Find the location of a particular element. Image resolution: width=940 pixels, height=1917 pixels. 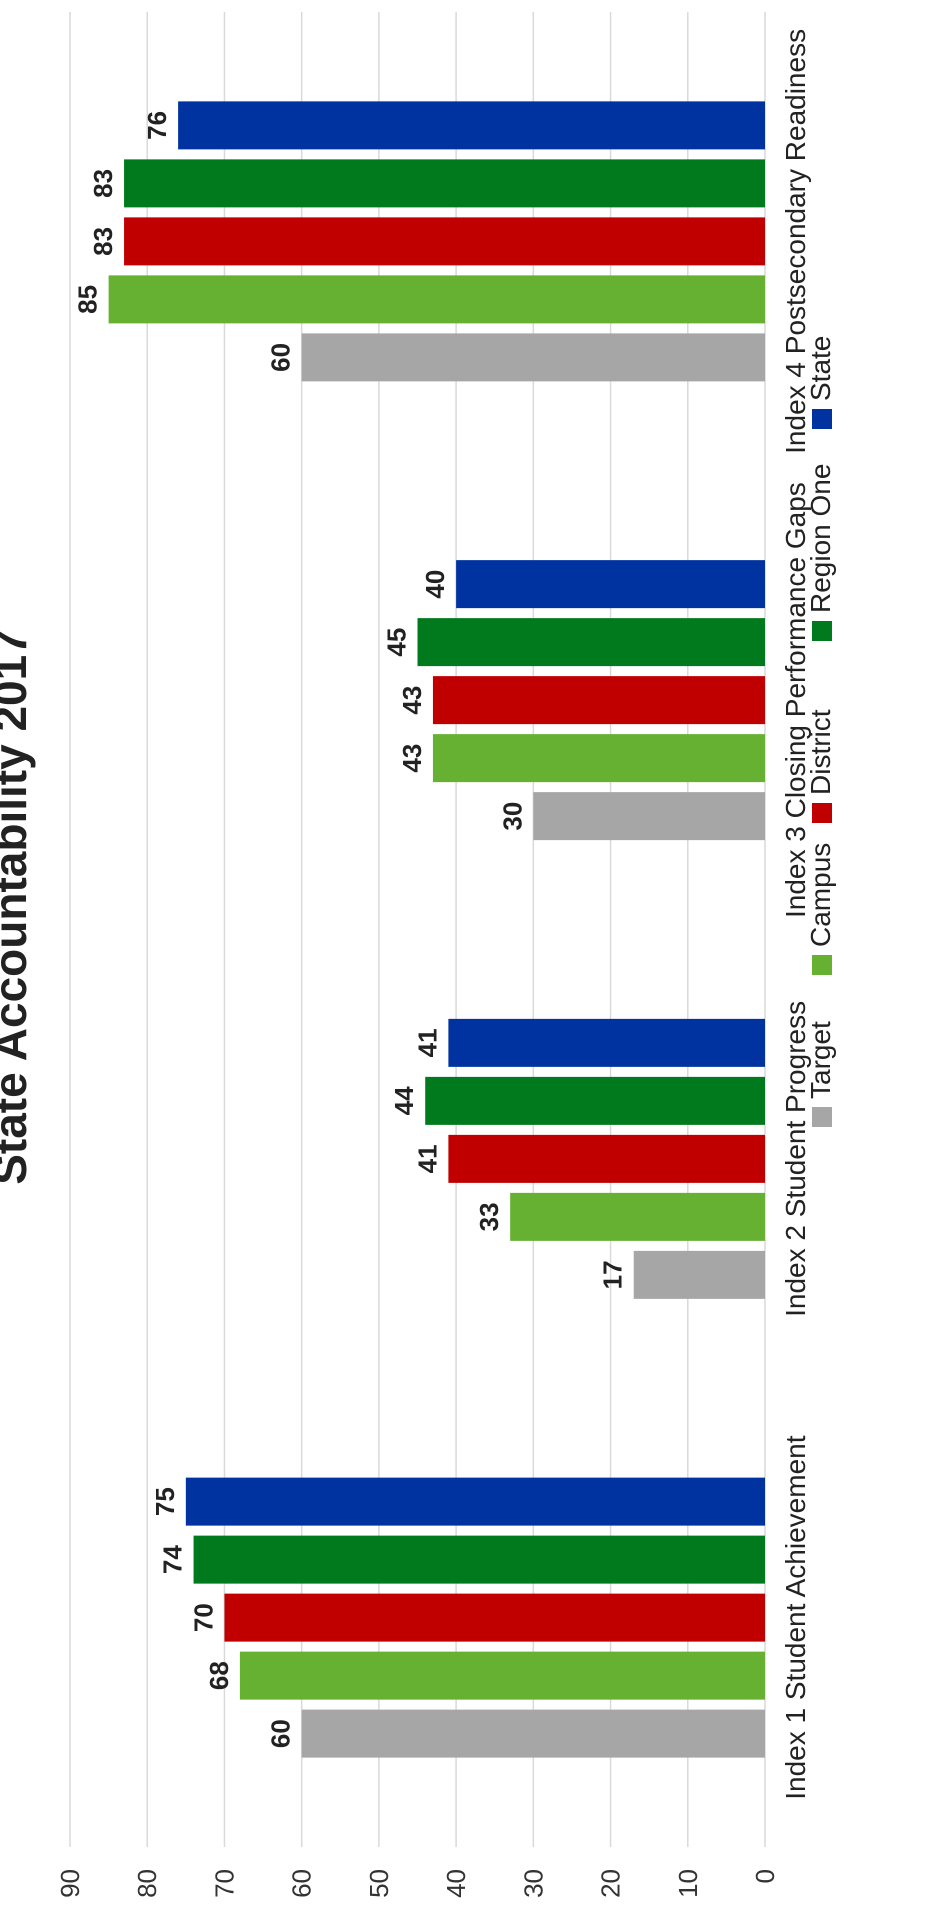

legend-label: State is located at coordinates (820, 368).